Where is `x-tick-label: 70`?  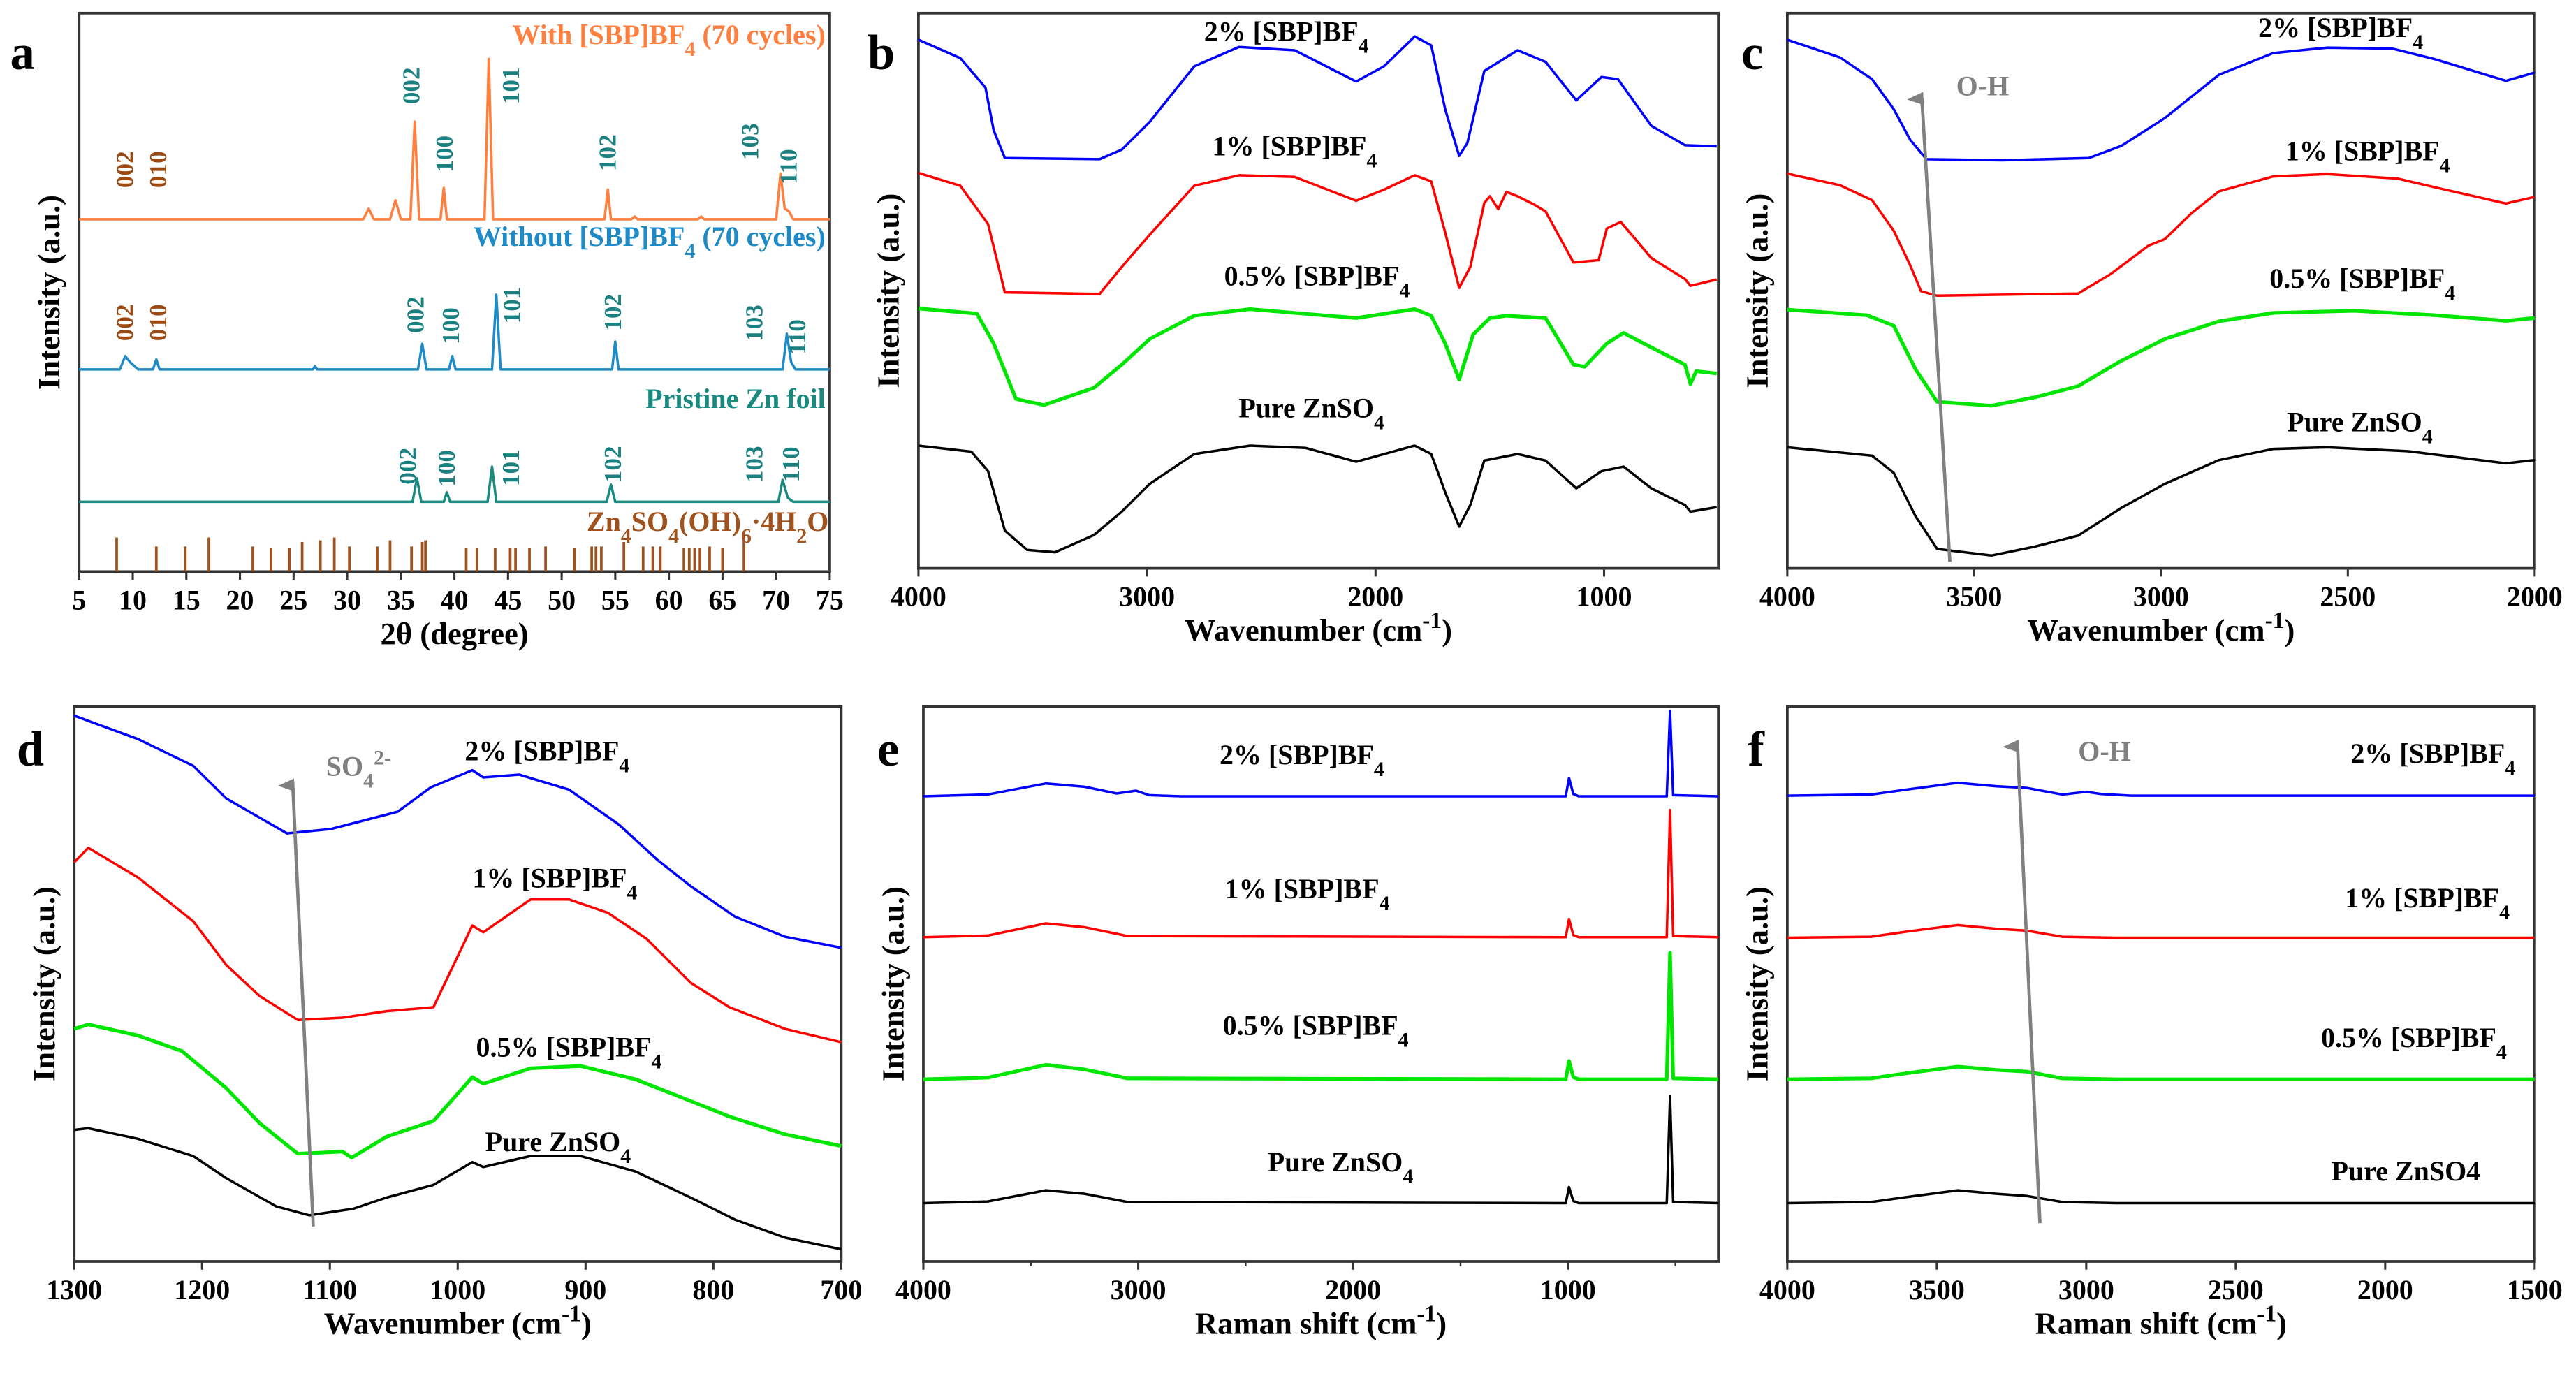 x-tick-label: 70 is located at coordinates (776, 599).